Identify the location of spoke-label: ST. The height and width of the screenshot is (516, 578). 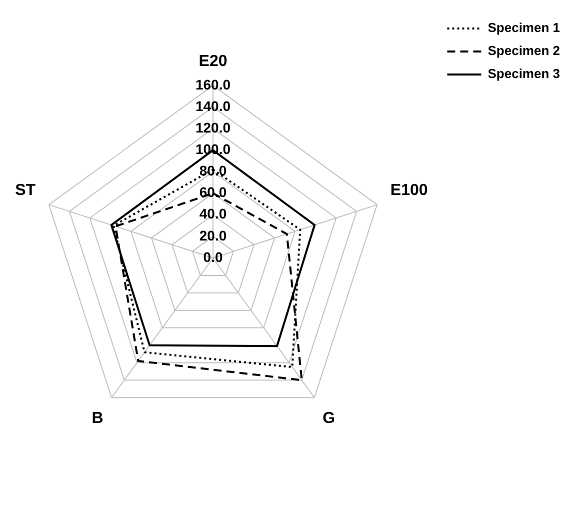
(25, 191).